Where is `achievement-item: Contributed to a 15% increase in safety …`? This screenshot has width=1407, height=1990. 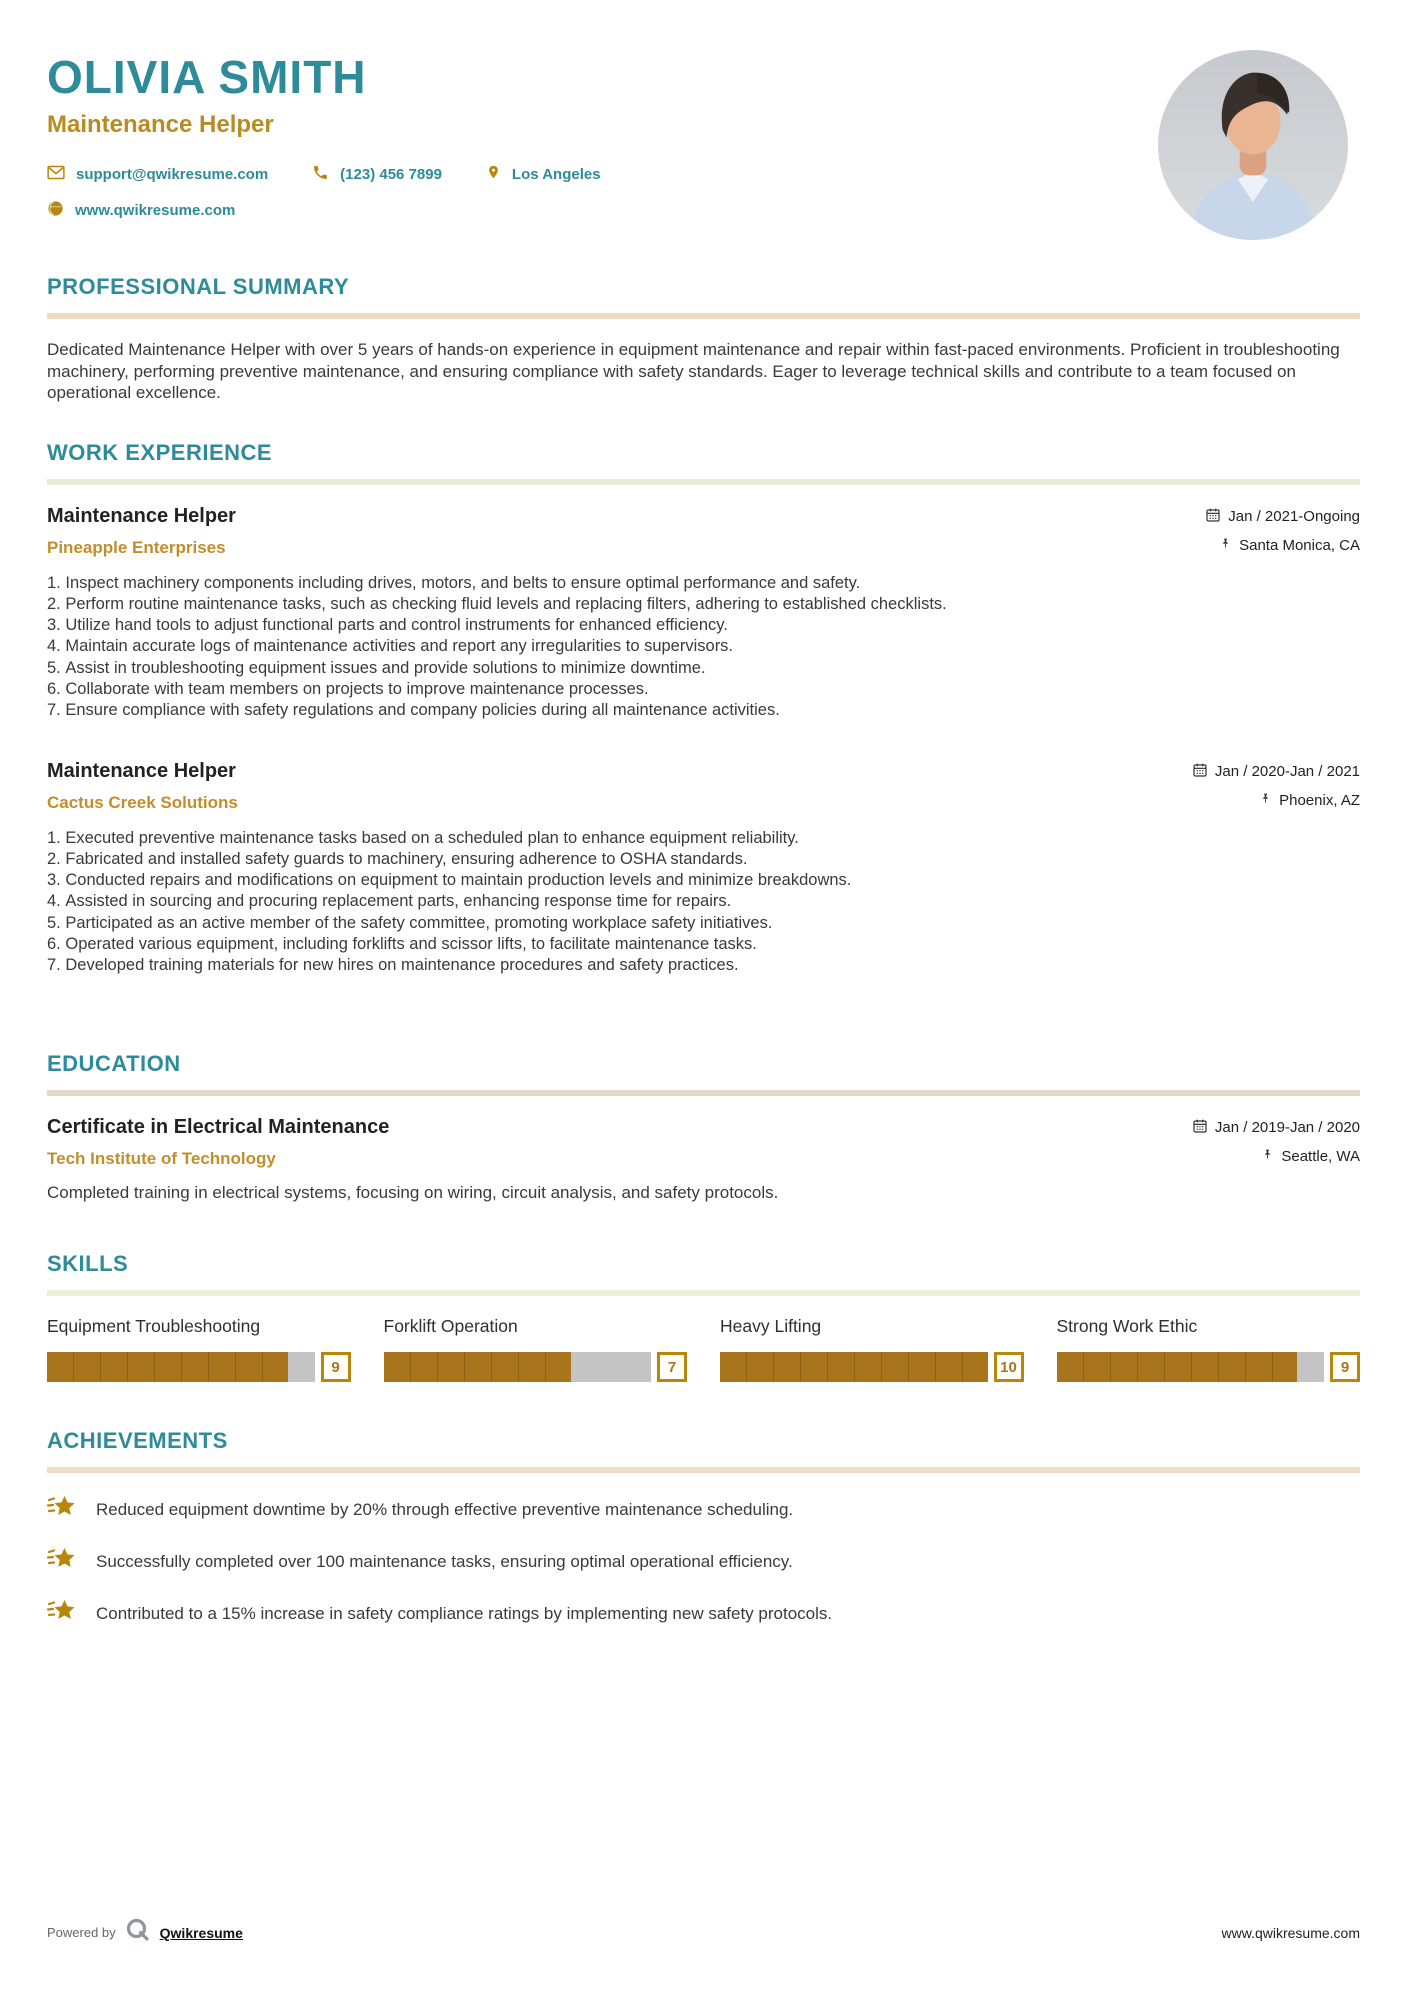 achievement-item: Contributed to a 15% increase in safety … is located at coordinates (703, 1613).